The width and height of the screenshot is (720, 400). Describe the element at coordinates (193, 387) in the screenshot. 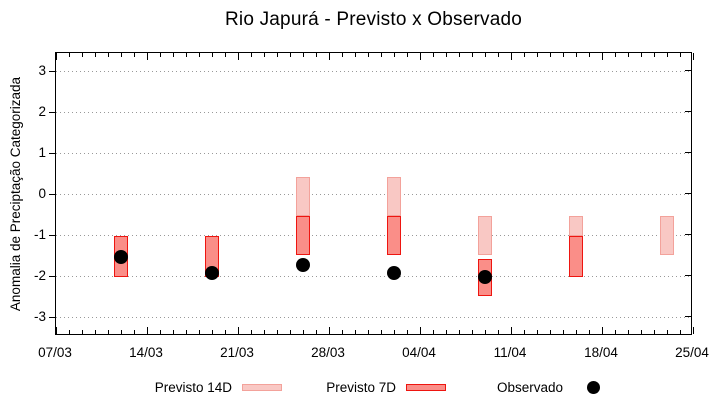

I see `legend-label: Previsto 14D` at that location.